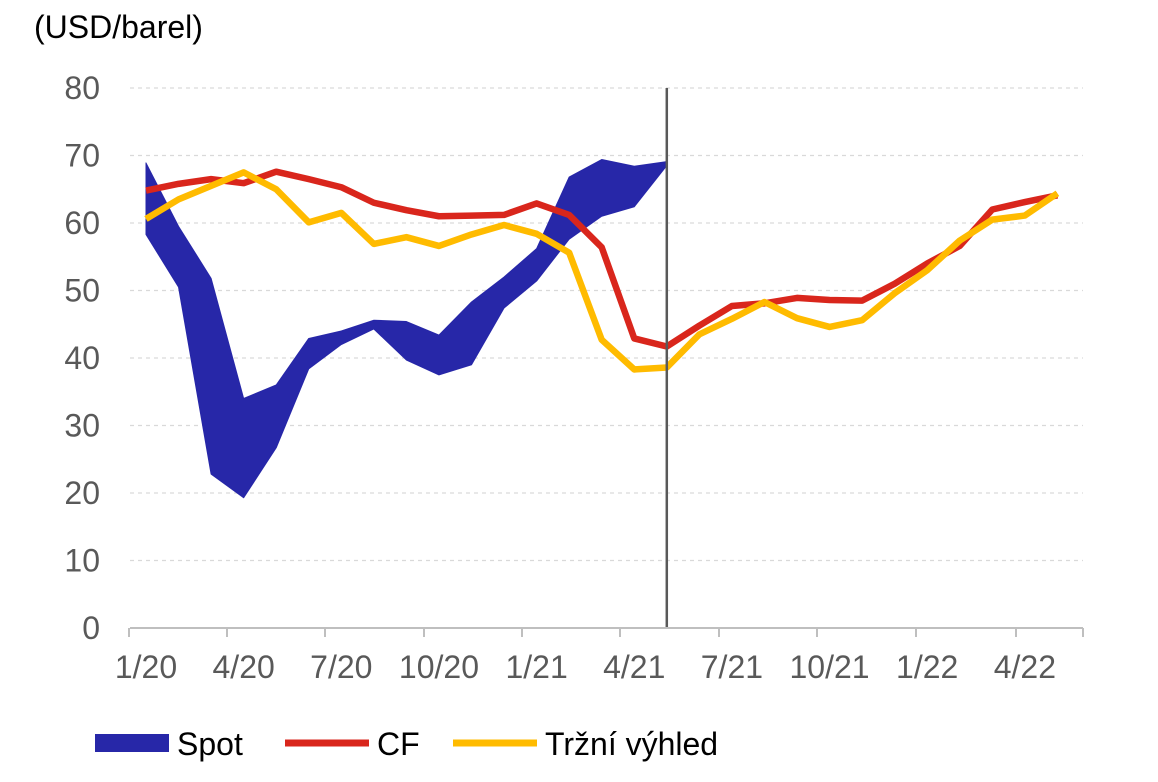 The image size is (1158, 782). I want to click on x-tick-label: 10/20, so click(439, 667).